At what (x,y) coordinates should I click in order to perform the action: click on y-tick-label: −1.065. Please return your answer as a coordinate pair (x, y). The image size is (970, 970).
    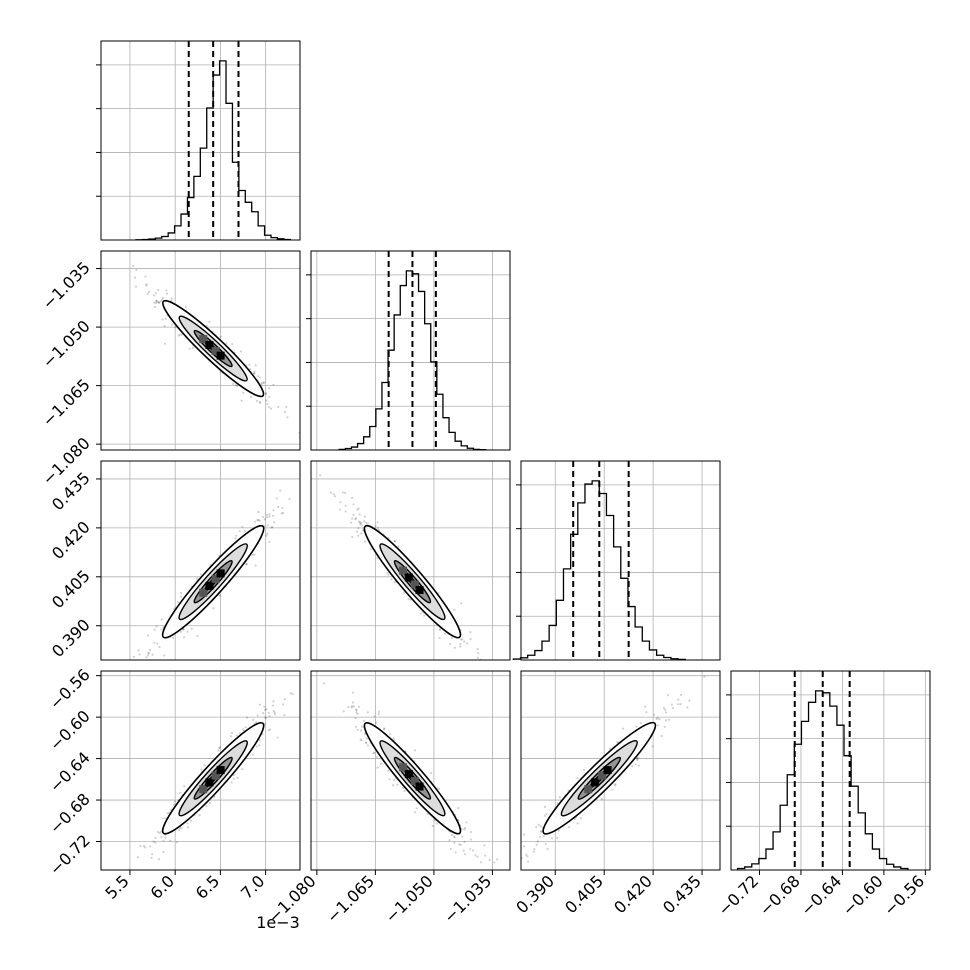
    Looking at the image, I should click on (66, 402).